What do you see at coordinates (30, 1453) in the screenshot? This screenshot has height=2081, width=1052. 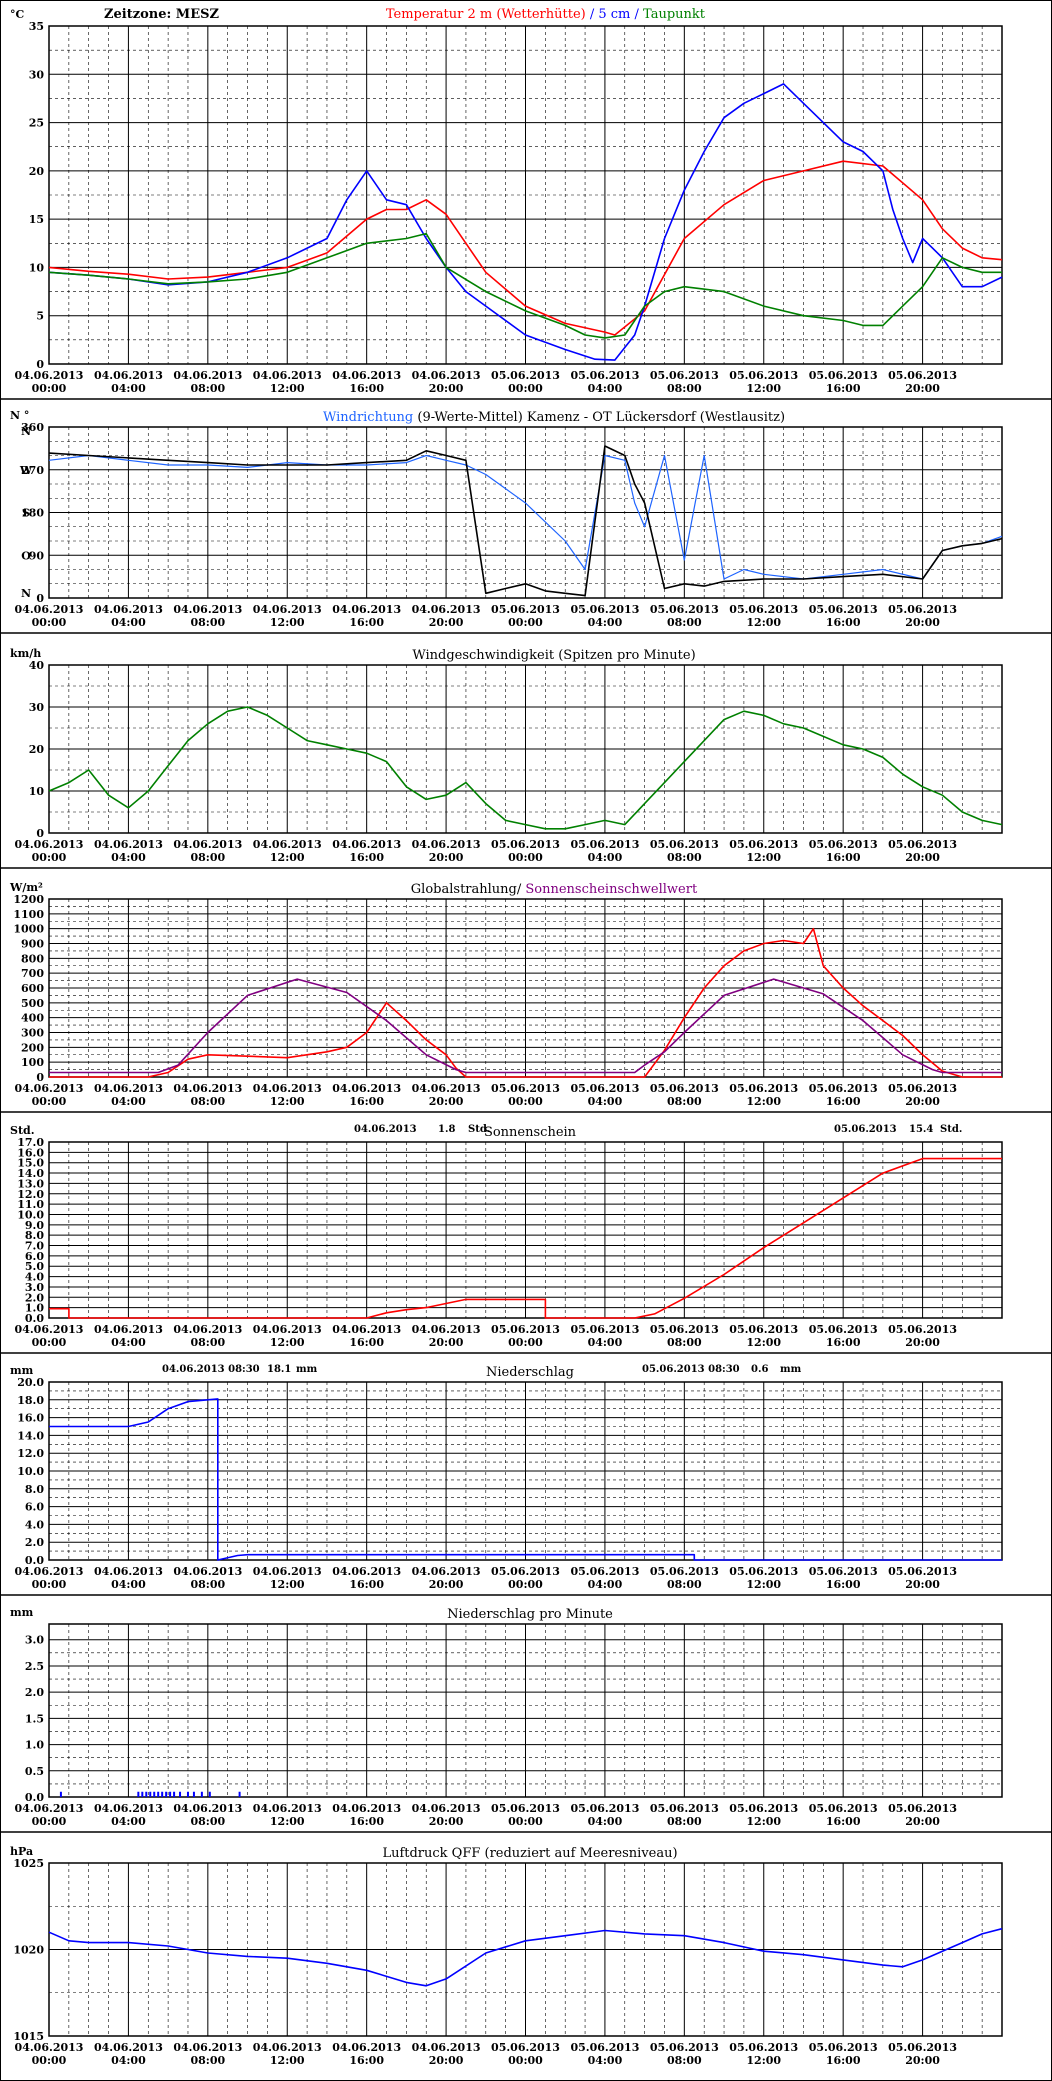 I see `y-tick-label: 12.0` at bounding box center [30, 1453].